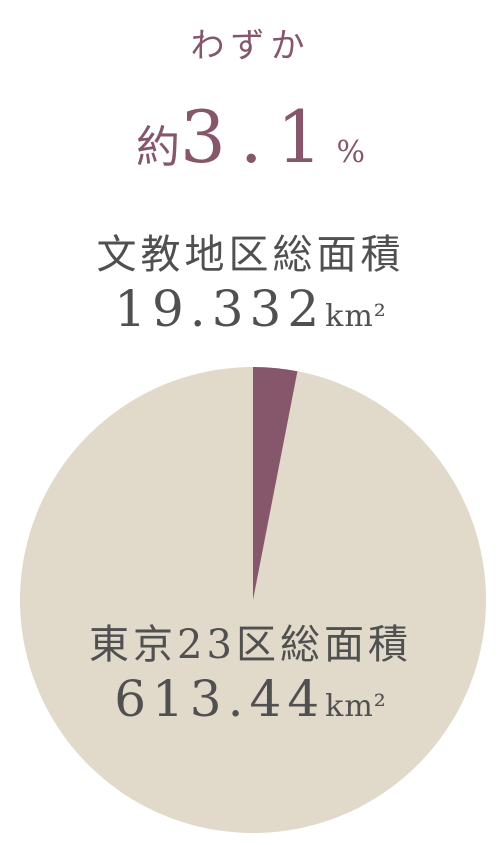 This screenshot has width=501, height=845. I want to click on tokyo-area-value: 613.44km², so click(250, 699).